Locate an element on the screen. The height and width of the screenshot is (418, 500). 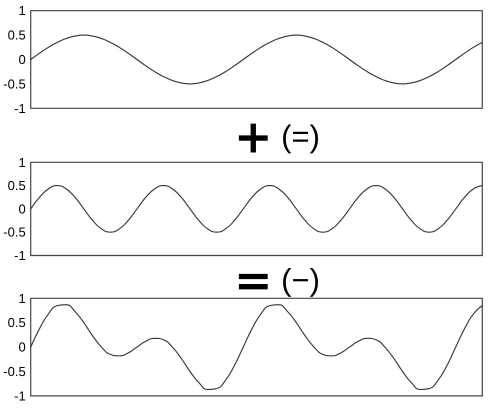
chart-title: + (=) is located at coordinates (277, 137).